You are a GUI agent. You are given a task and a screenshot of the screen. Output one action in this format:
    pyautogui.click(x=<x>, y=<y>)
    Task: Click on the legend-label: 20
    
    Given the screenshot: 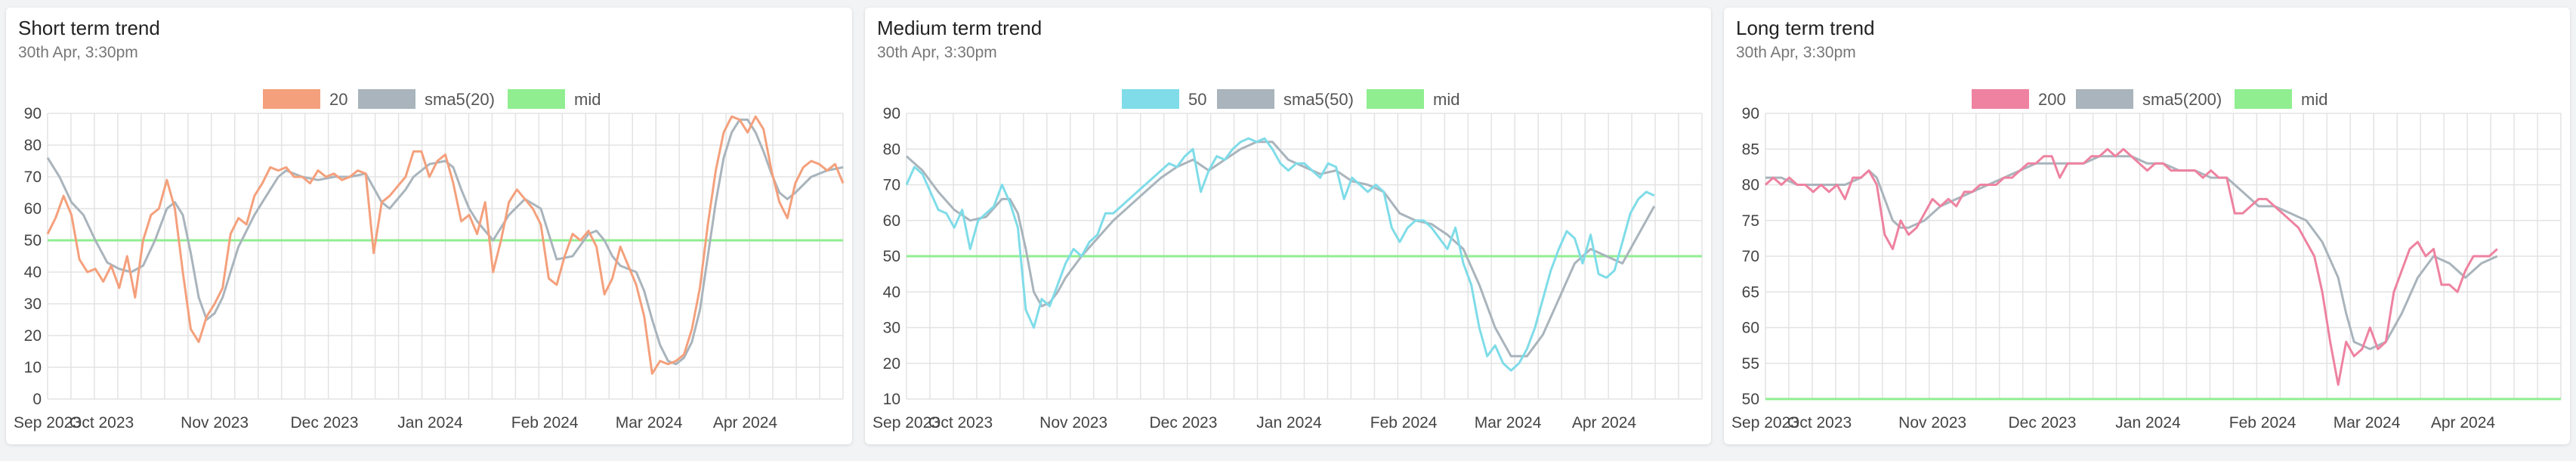 What is the action you would take?
    pyautogui.click(x=338, y=100)
    